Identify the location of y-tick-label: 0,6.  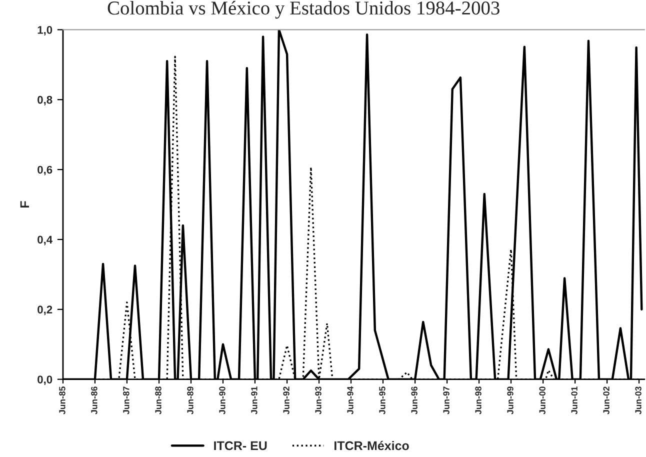
(45, 171).